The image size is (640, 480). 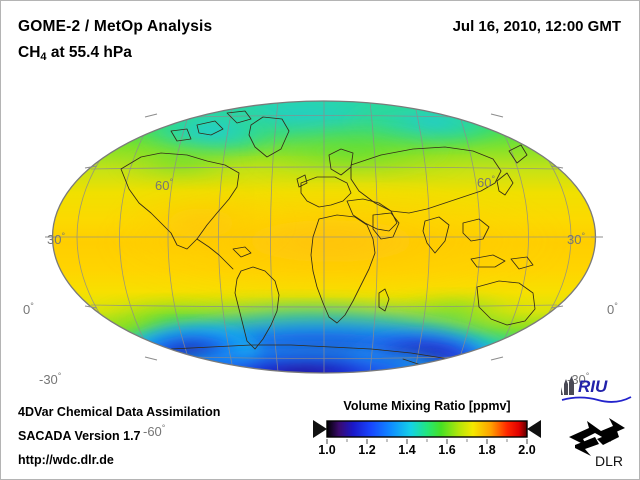 What do you see at coordinates (447, 450) in the screenshot?
I see `colorbar-tick-label-4: 1.6` at bounding box center [447, 450].